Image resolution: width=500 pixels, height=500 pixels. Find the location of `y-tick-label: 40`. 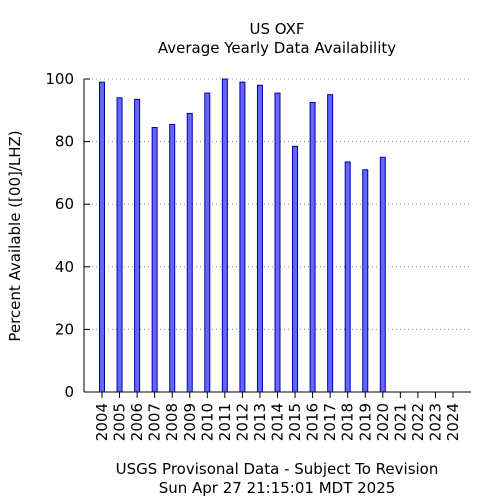

y-tick-label: 40 is located at coordinates (64, 267).